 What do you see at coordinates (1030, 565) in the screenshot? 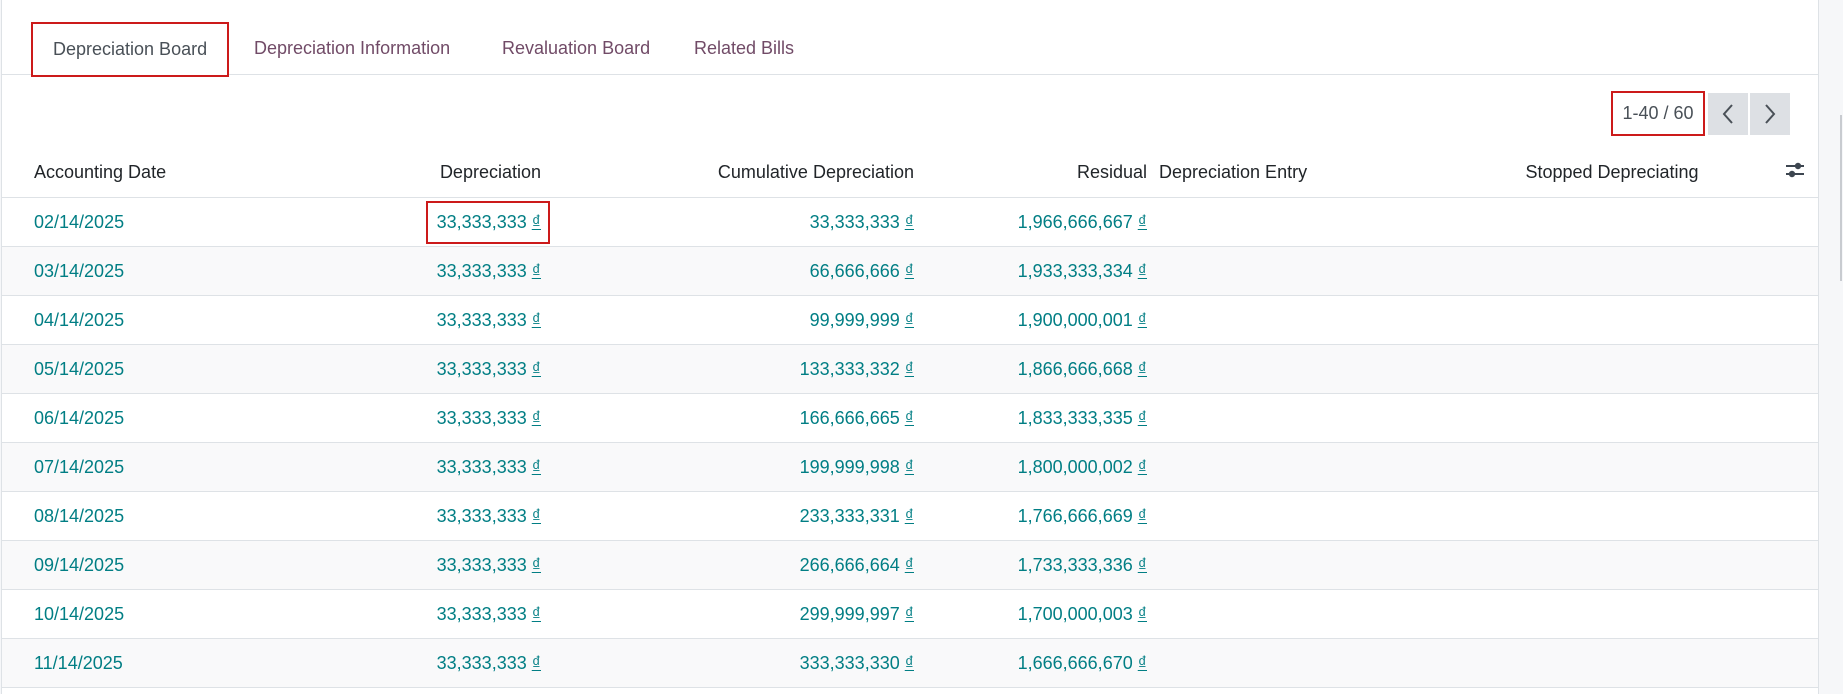
I see `cell-residual: 1,733,333,336 ₫` at bounding box center [1030, 565].